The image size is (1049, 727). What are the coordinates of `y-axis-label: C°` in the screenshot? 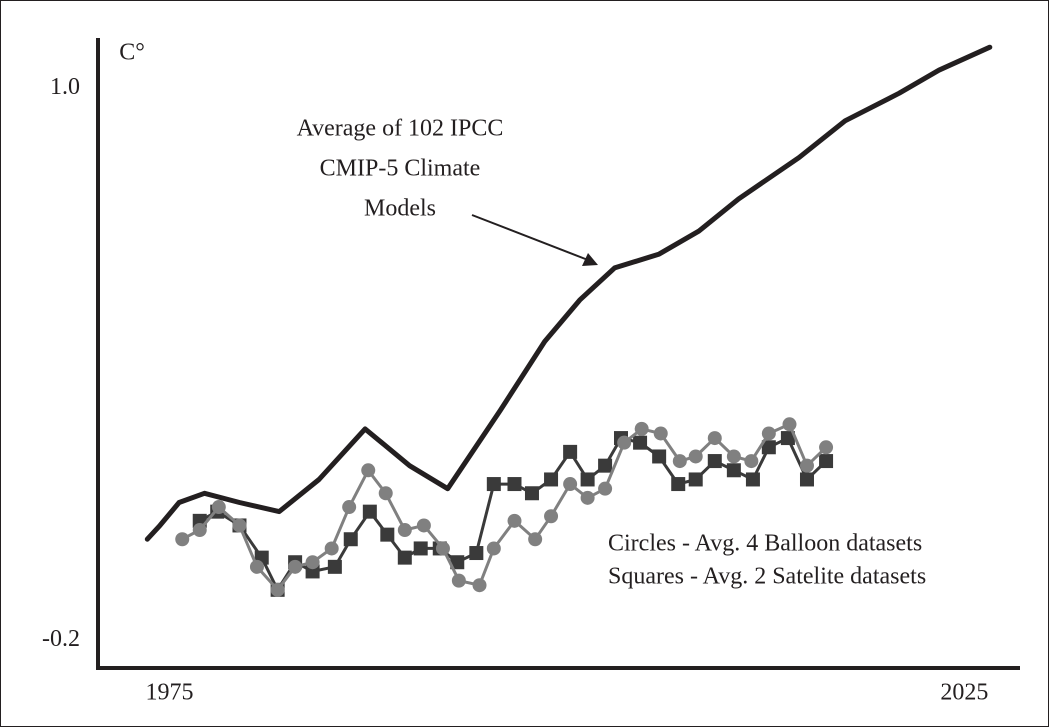 It's located at (132, 53).